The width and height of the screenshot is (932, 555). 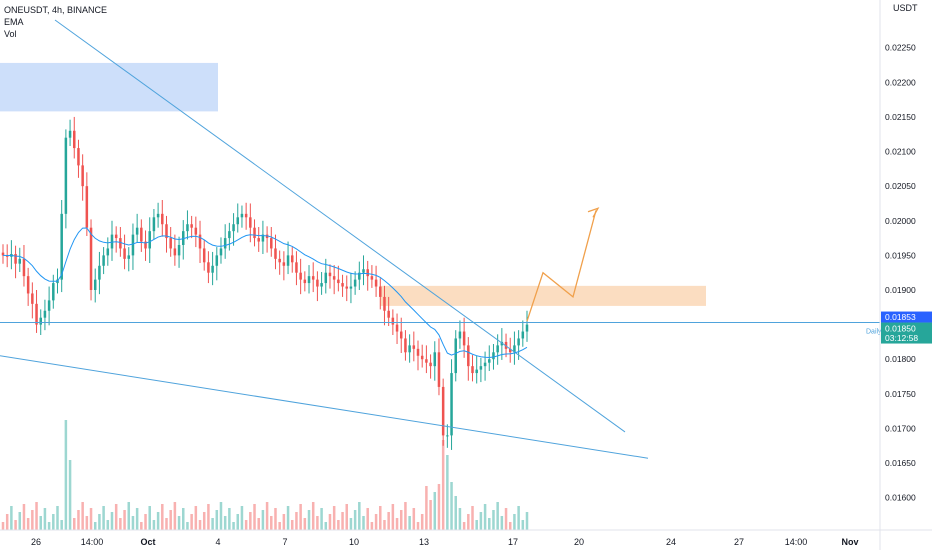 I want to click on ema-line, so click(x=265, y=292).